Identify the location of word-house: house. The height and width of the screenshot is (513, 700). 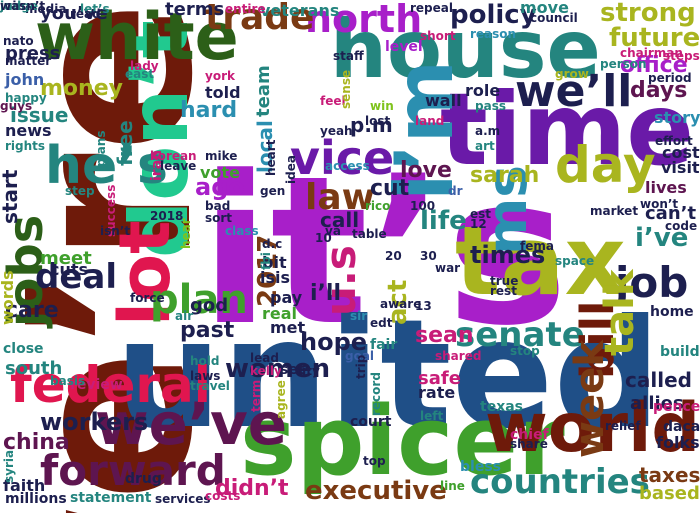
(465, 49).